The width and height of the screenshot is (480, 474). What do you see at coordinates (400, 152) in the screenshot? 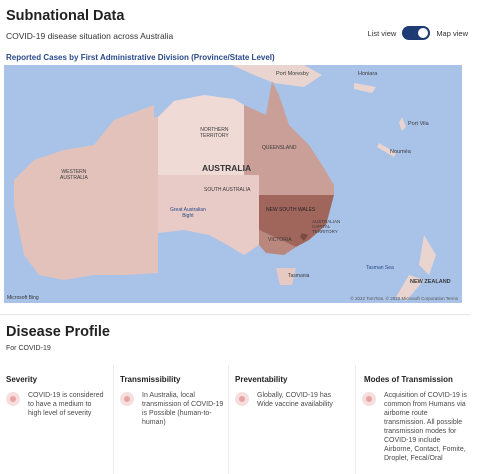
I see `label-noumea: Nouméa` at bounding box center [400, 152].